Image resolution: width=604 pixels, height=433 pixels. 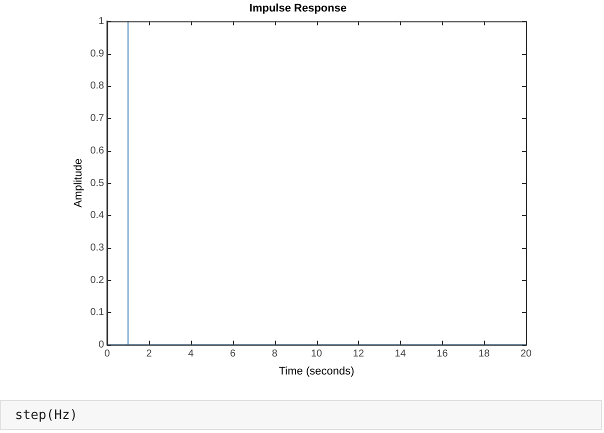 What do you see at coordinates (97, 216) in the screenshot?
I see `y-tick-label: 0.4` at bounding box center [97, 216].